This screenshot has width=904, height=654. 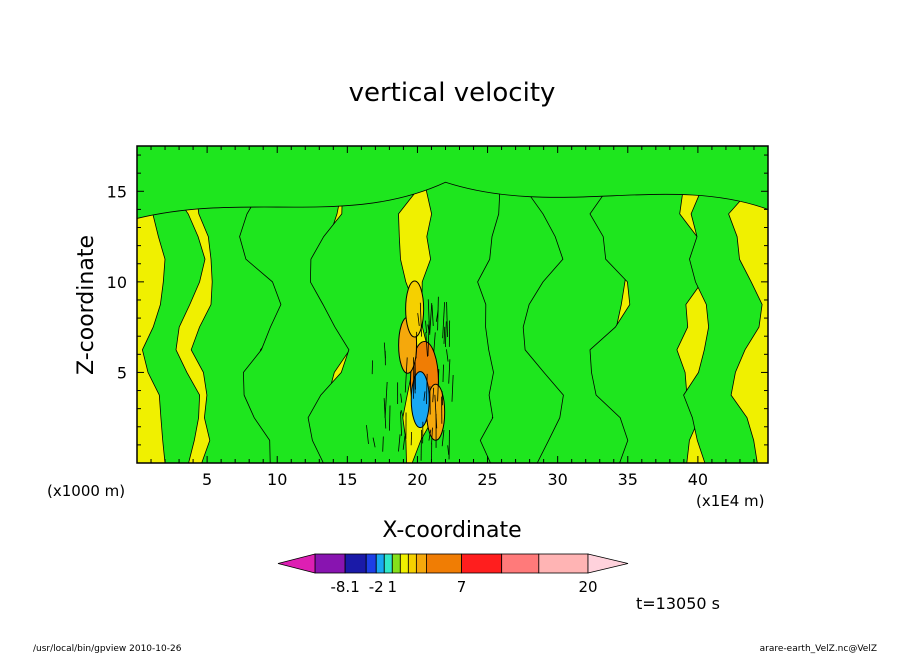 I want to click on x-unit-left: (x1000 m), so click(x=86, y=491).